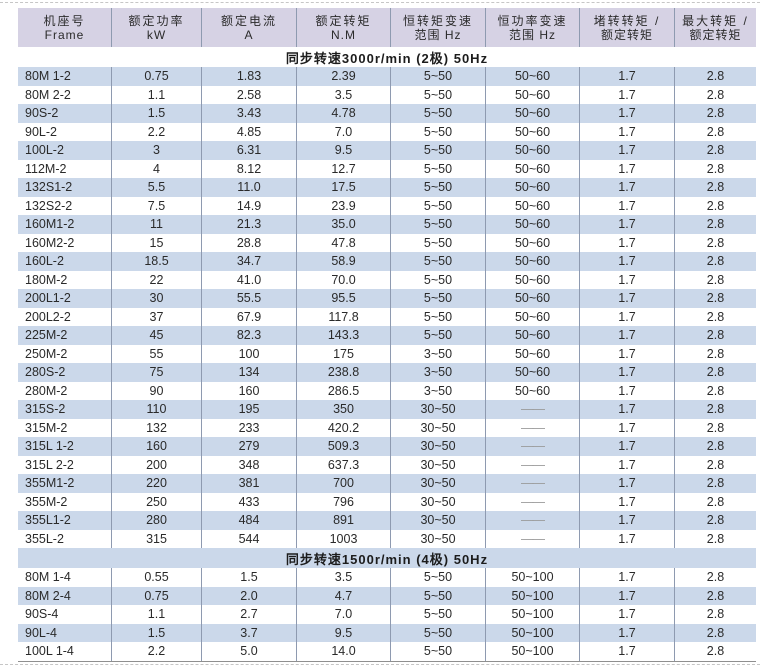  I want to click on frame-cell: 315L 1-2, so click(49, 446).